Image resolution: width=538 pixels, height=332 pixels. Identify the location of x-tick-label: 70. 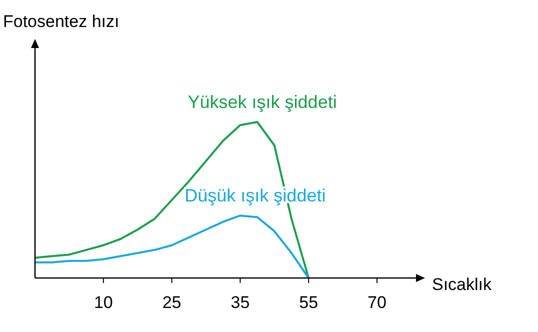
(377, 302).